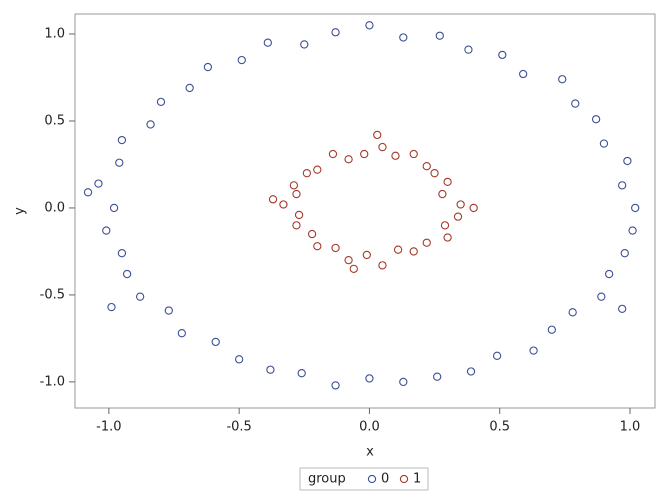  I want to click on legend-title: group, so click(327, 479).